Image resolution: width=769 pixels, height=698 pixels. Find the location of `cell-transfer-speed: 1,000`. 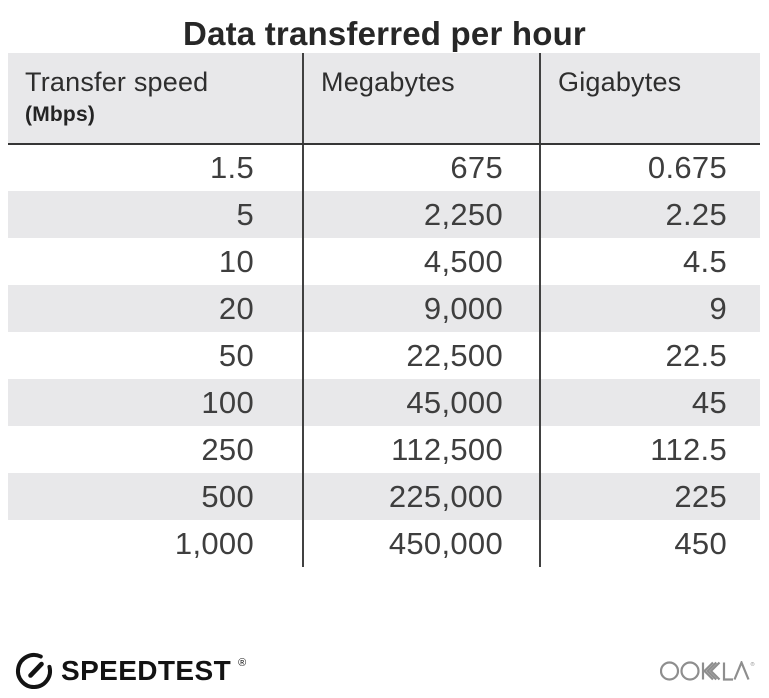

cell-transfer-speed: 1,000 is located at coordinates (156, 543).